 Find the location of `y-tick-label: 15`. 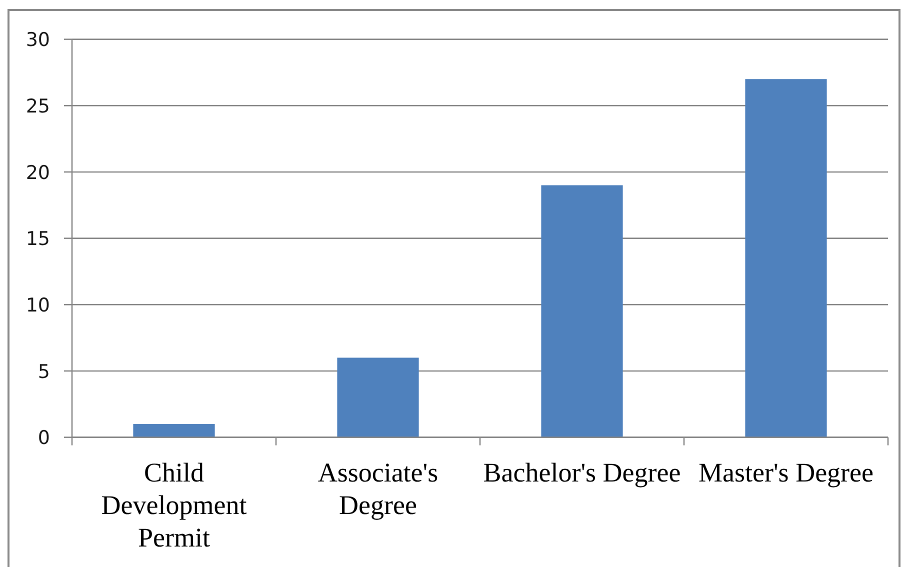

y-tick-label: 15 is located at coordinates (38, 239).